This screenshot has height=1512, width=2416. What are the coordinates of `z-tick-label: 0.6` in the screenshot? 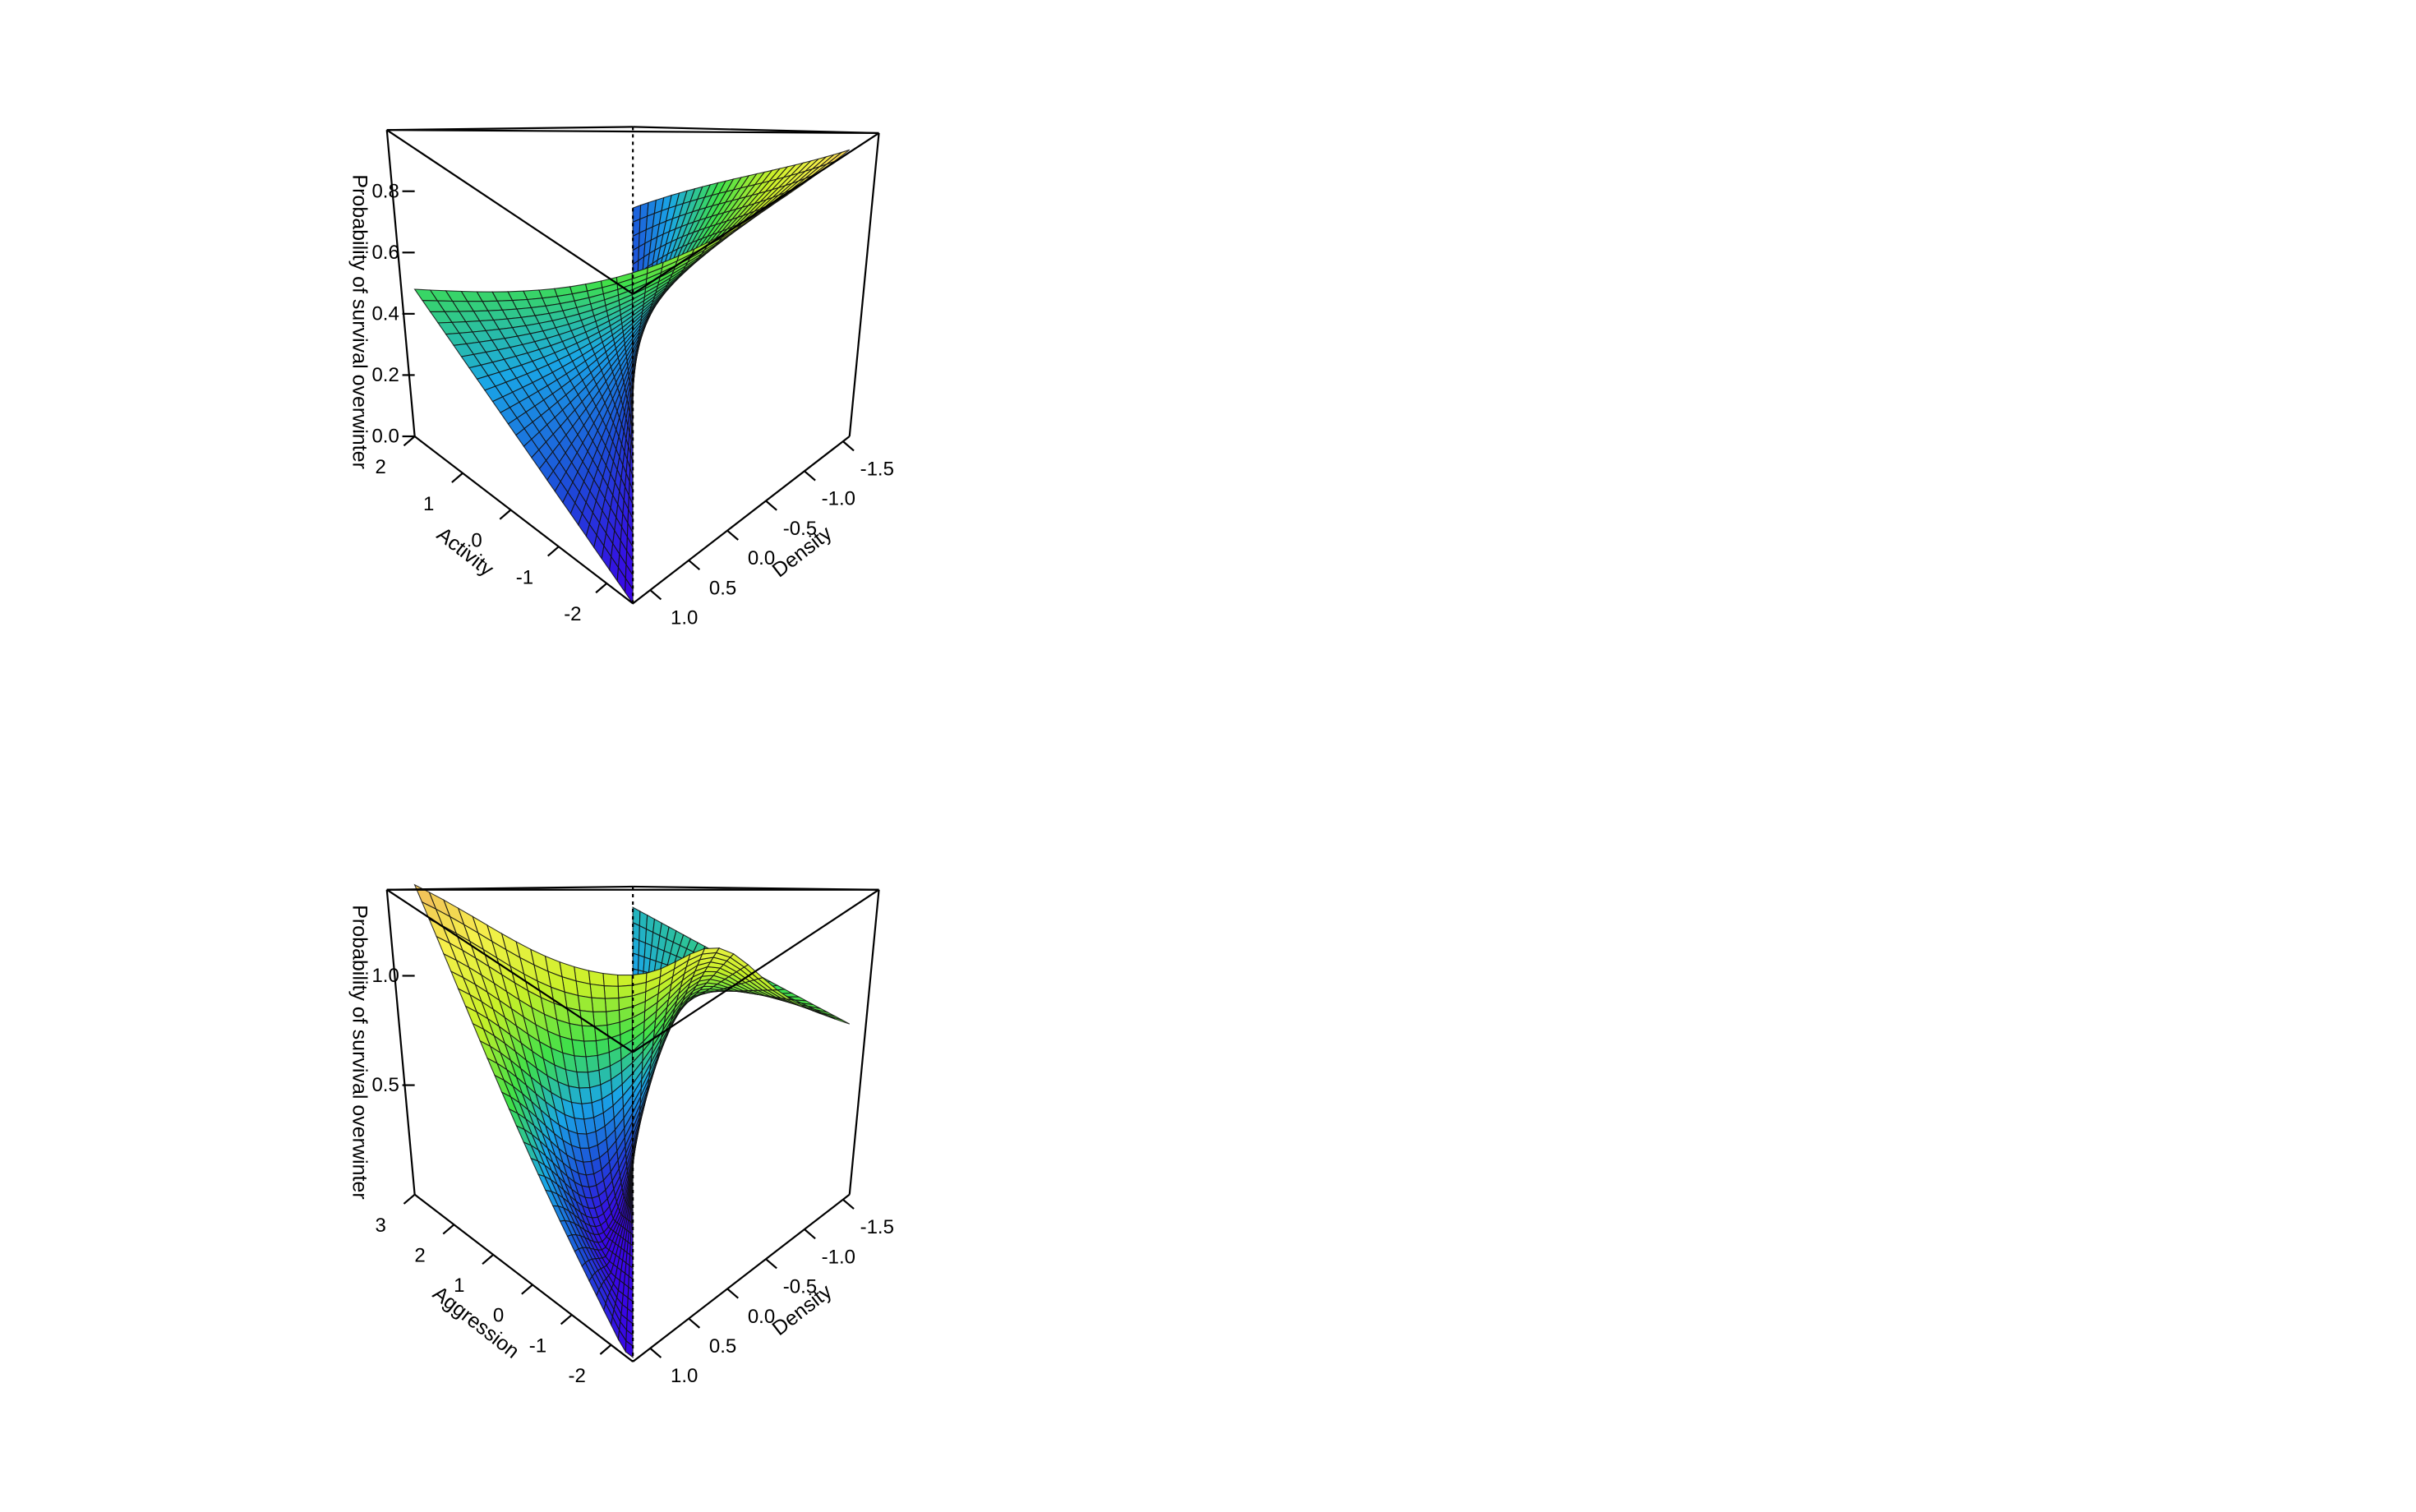 It's located at (385, 253).